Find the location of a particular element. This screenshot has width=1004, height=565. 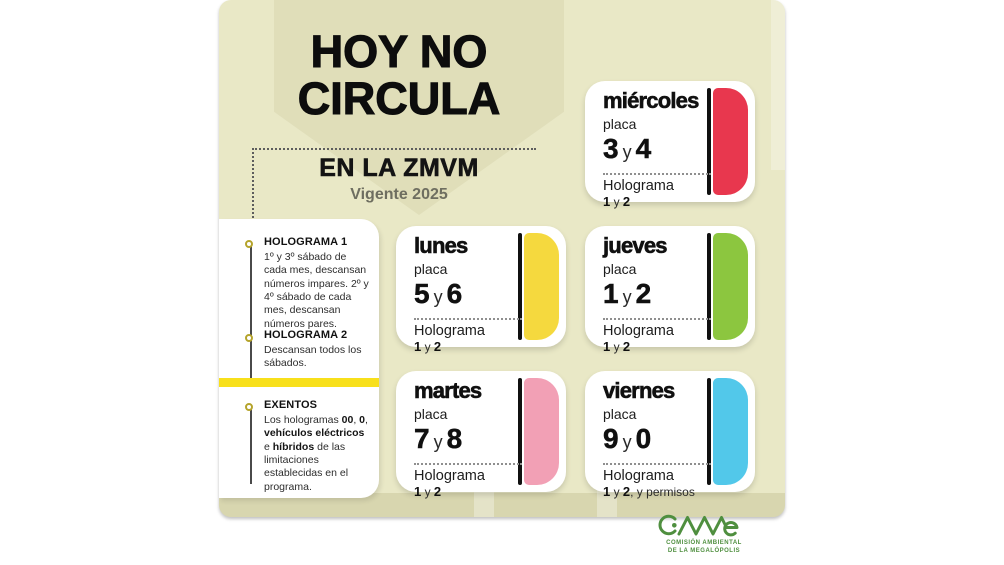

rule-holograma-2: HOLOGRAMA 2 Descansan todos los sábados. is located at coordinates (318, 350).